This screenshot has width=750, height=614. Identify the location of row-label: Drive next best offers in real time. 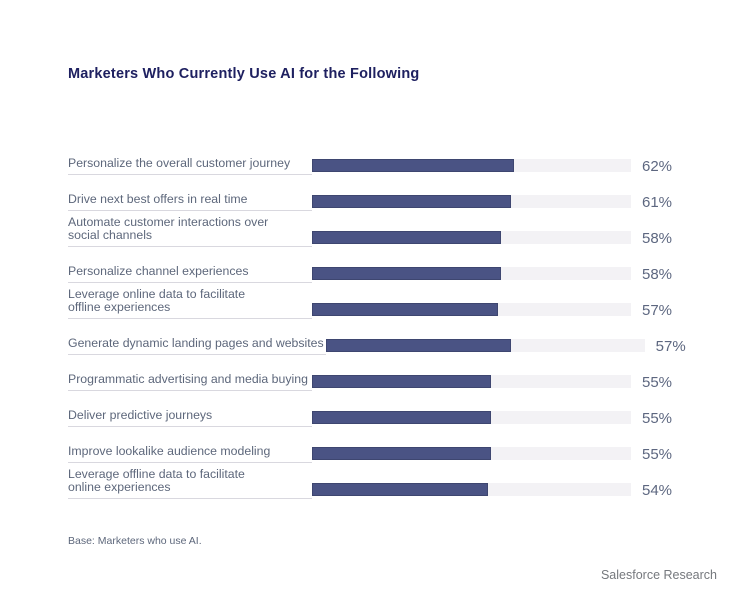
(190, 201).